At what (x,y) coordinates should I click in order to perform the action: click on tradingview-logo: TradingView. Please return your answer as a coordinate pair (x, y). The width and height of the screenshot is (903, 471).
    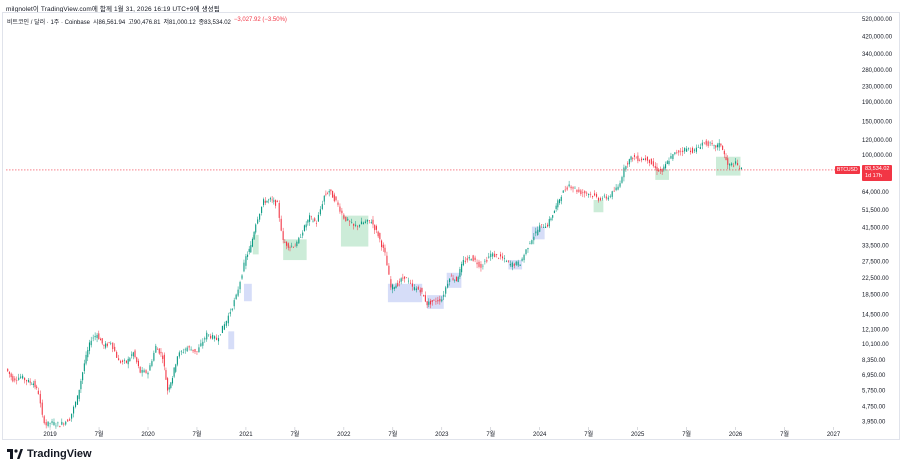
    Looking at the image, I should click on (49, 454).